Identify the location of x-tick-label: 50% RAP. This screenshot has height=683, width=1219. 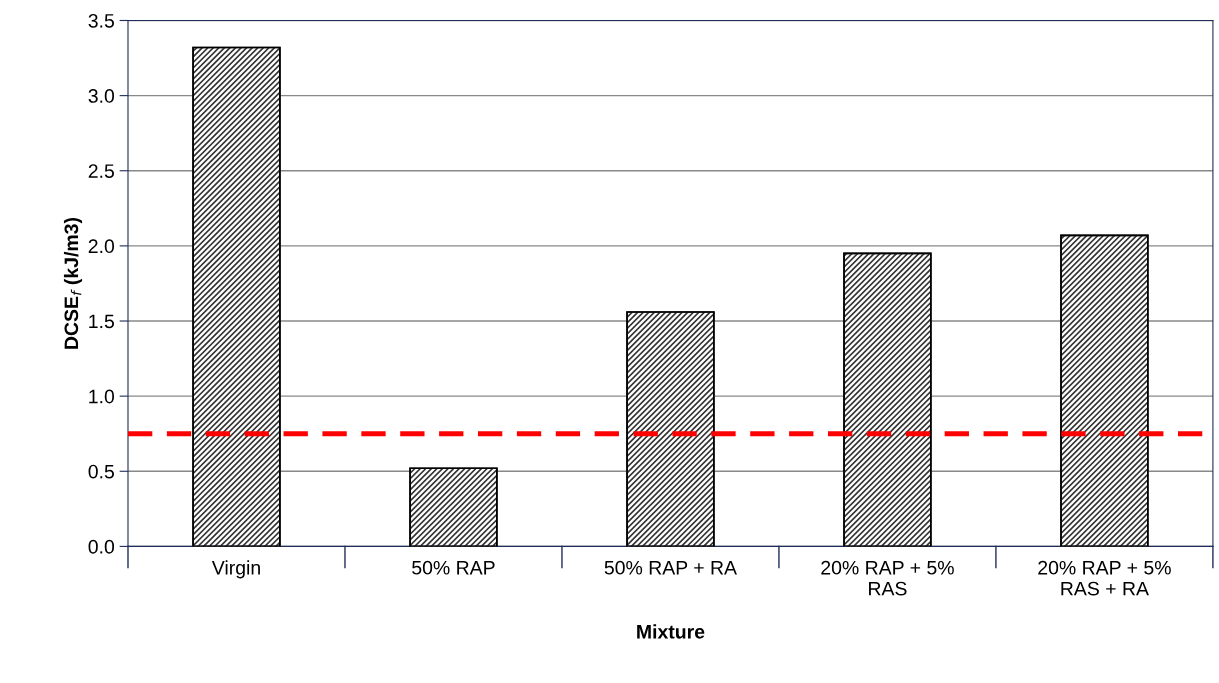
(453, 567).